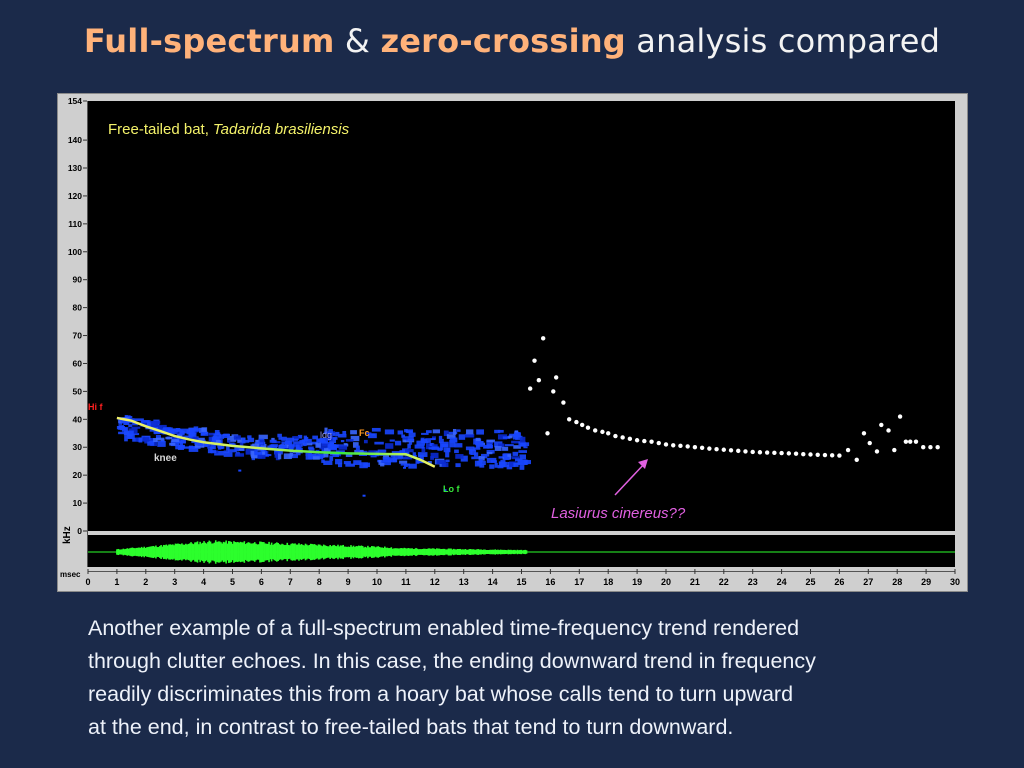 This screenshot has width=1024, height=768. I want to click on x-tick-label: 7, so click(290, 582).